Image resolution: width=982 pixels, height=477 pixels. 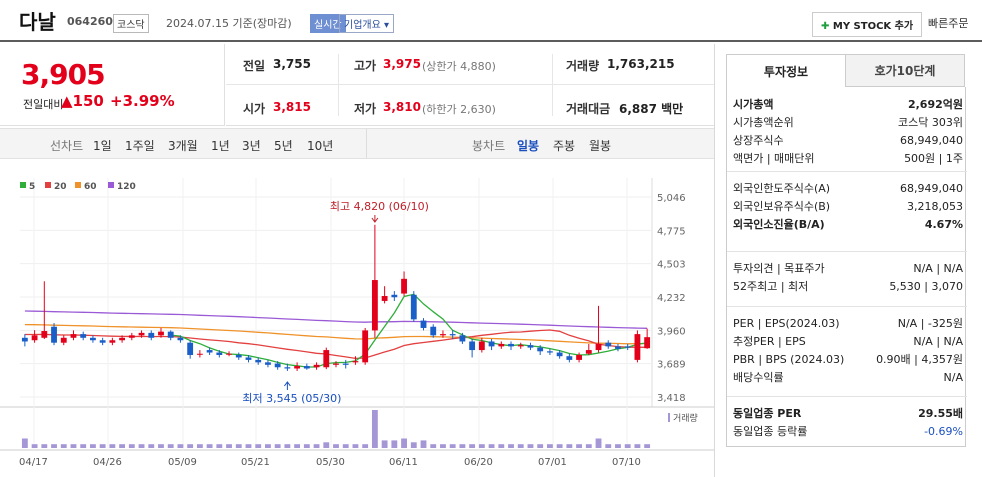 I want to click on info-key: 외국인보유주식수(B), so click(x=782, y=206).